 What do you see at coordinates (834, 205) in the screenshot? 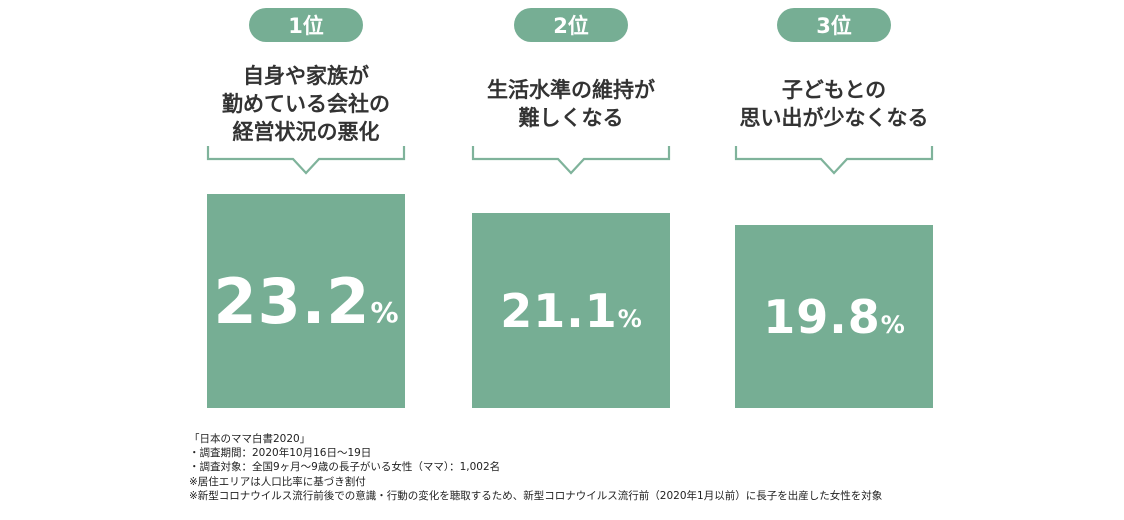
I see `rank-column-3: 3位 子どもとの 思い出が少なくなる 19.8%` at bounding box center [834, 205].